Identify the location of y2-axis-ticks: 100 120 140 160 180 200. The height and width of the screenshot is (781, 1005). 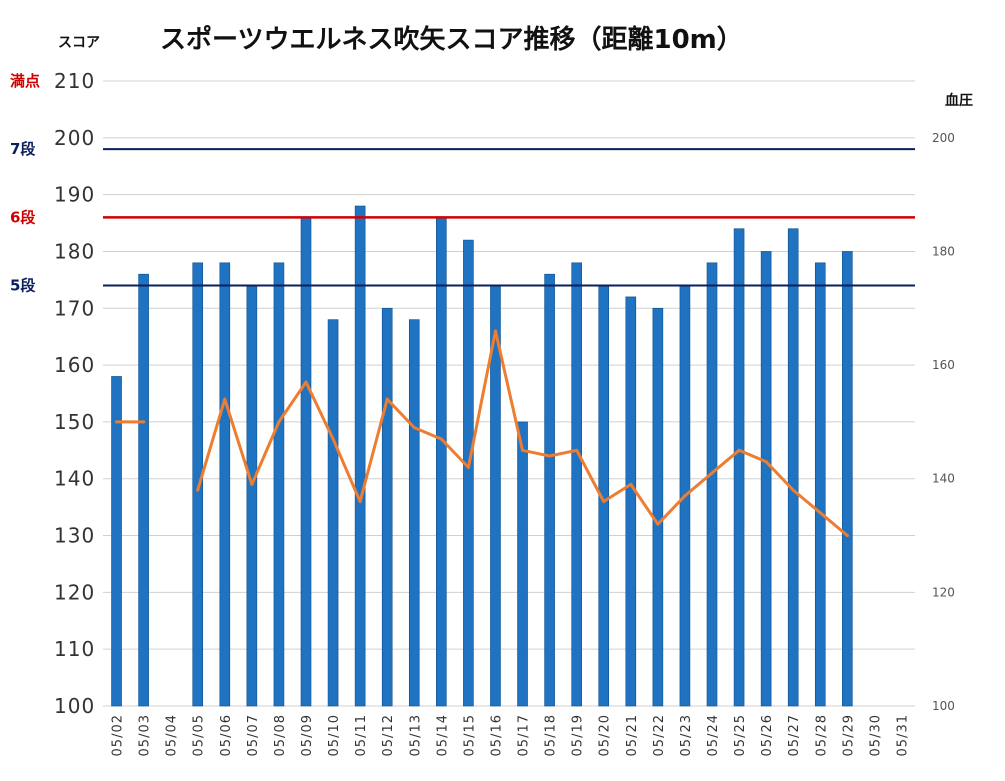
(943, 422).